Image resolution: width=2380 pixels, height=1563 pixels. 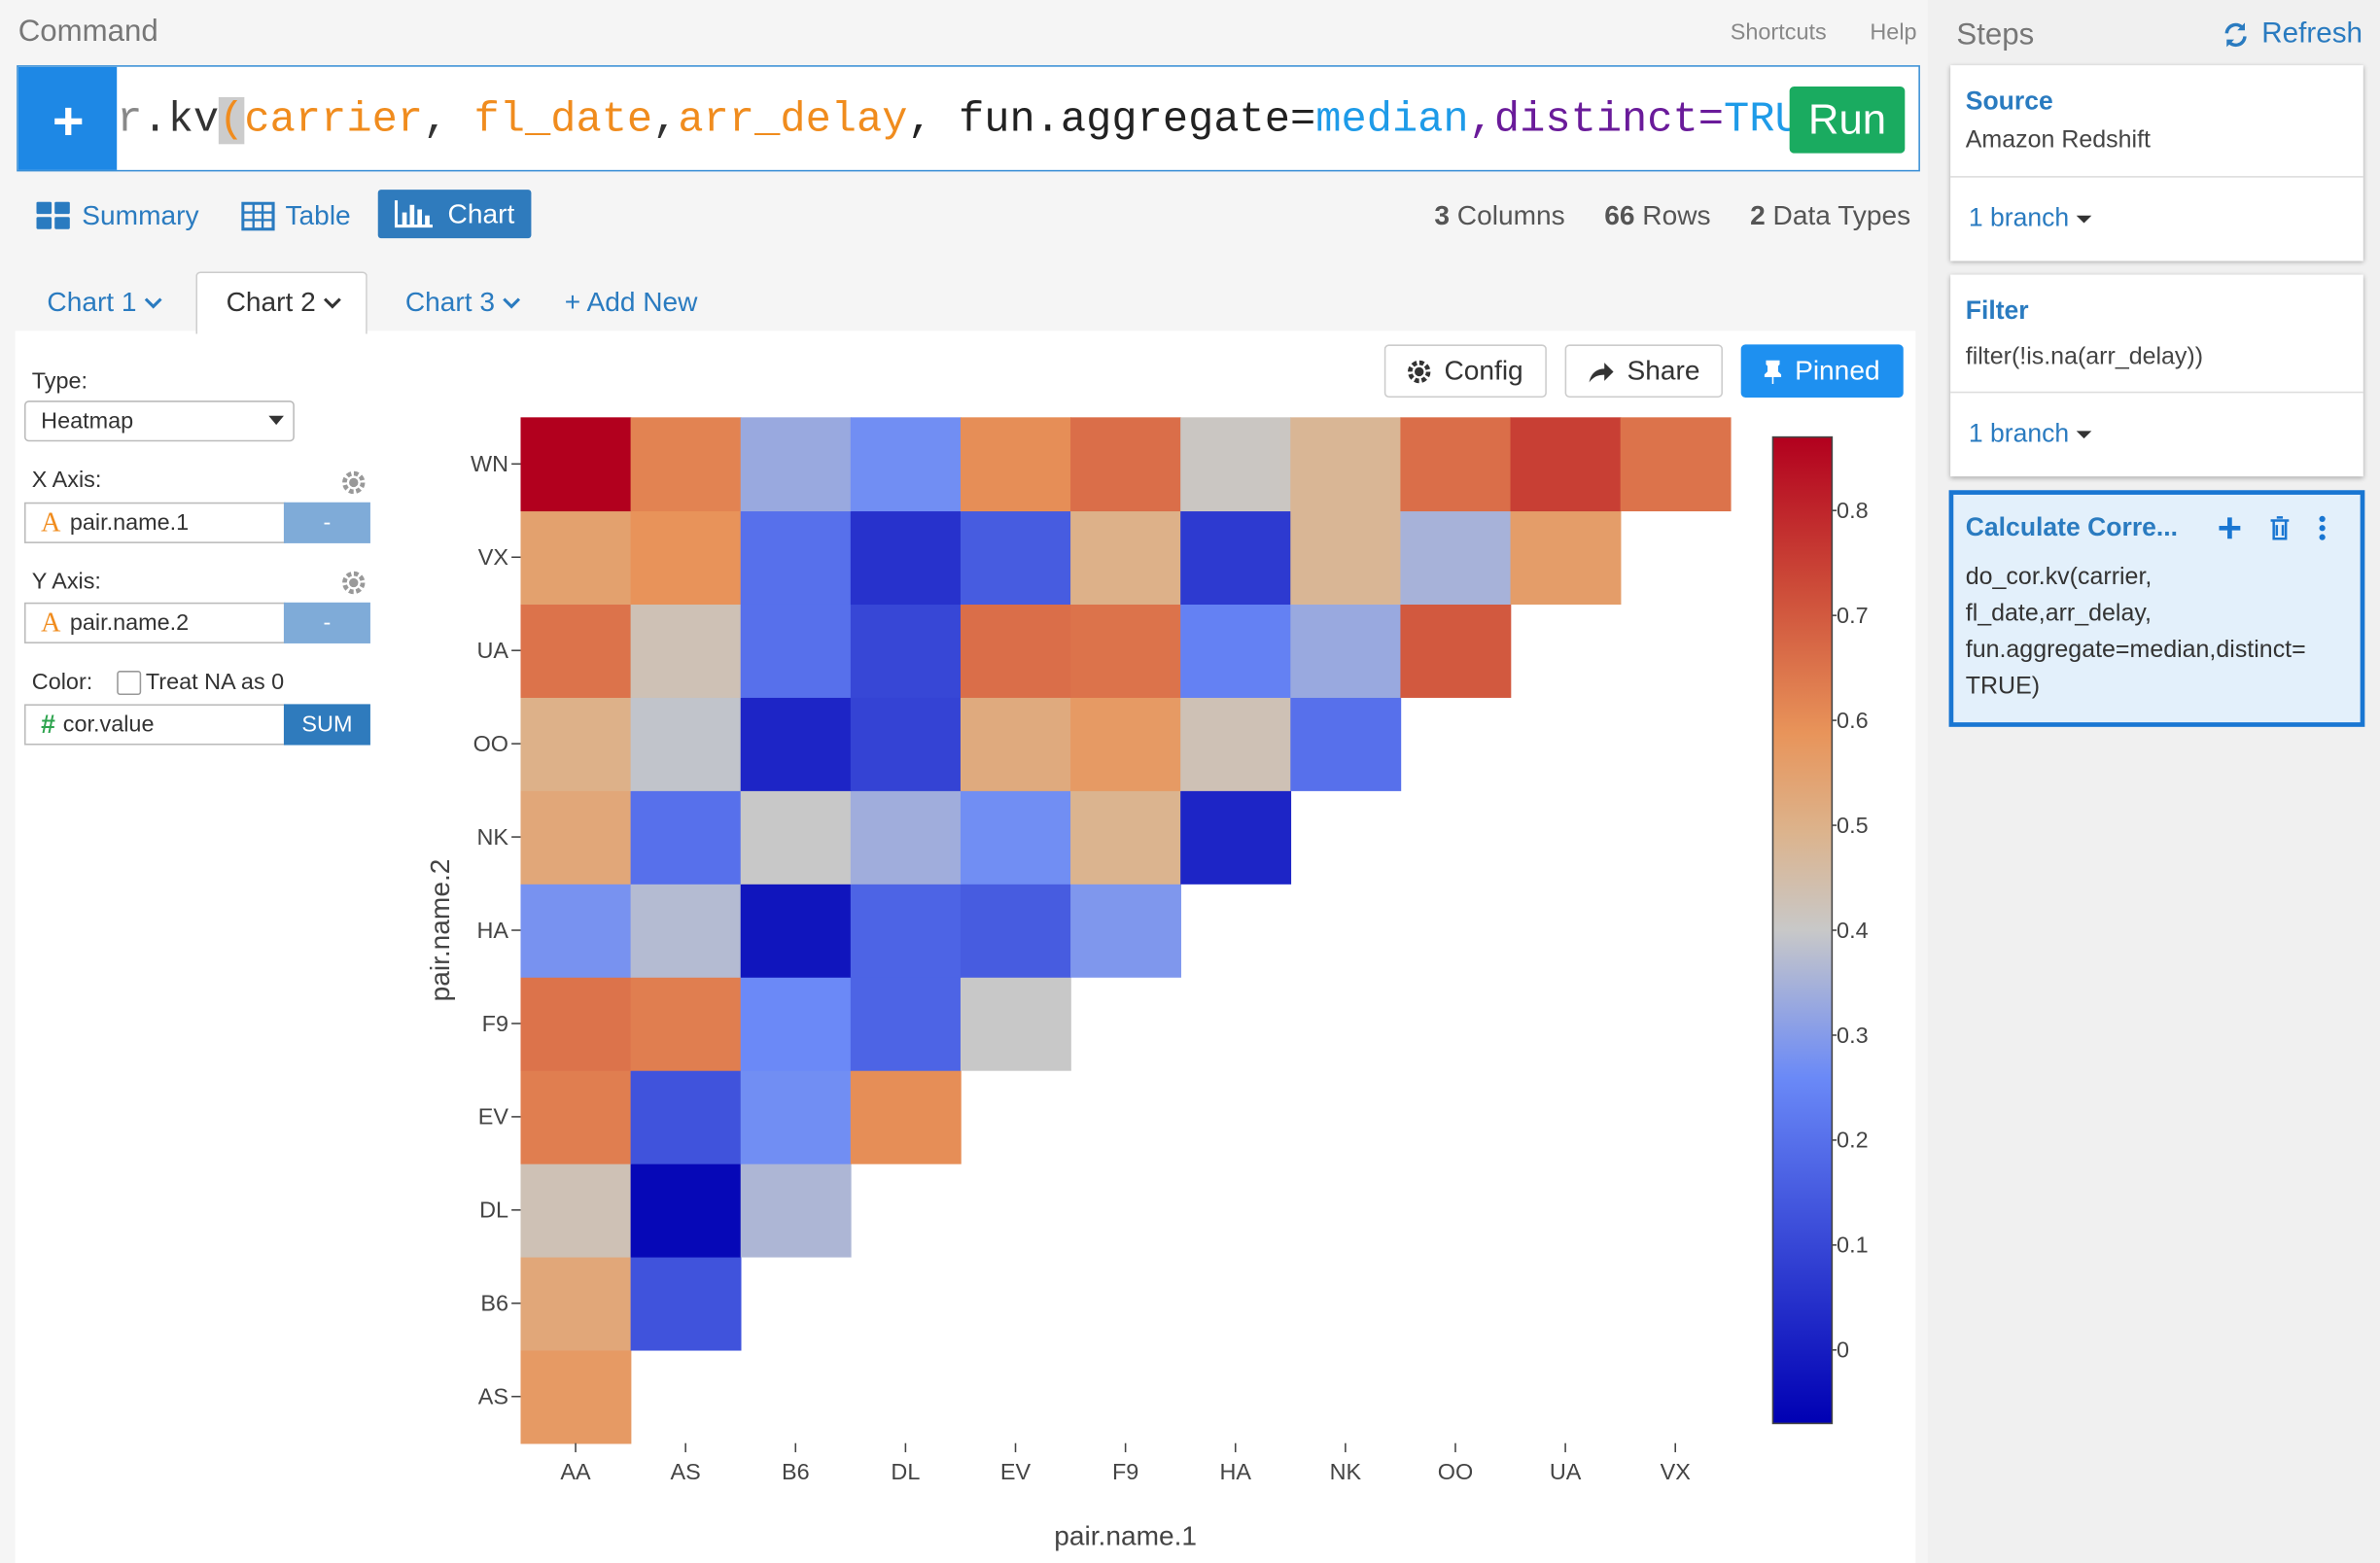 What do you see at coordinates (1853, 1035) in the screenshot?
I see `colorbar-tick-label: 0.3` at bounding box center [1853, 1035].